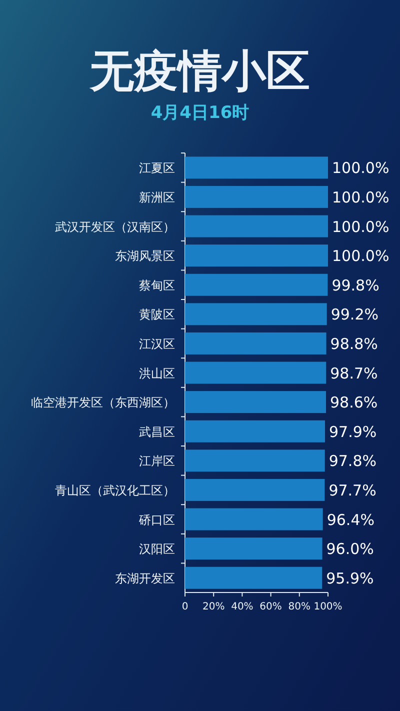 This screenshot has width=400, height=711. I want to click on category: 汉阳区, so click(157, 549).